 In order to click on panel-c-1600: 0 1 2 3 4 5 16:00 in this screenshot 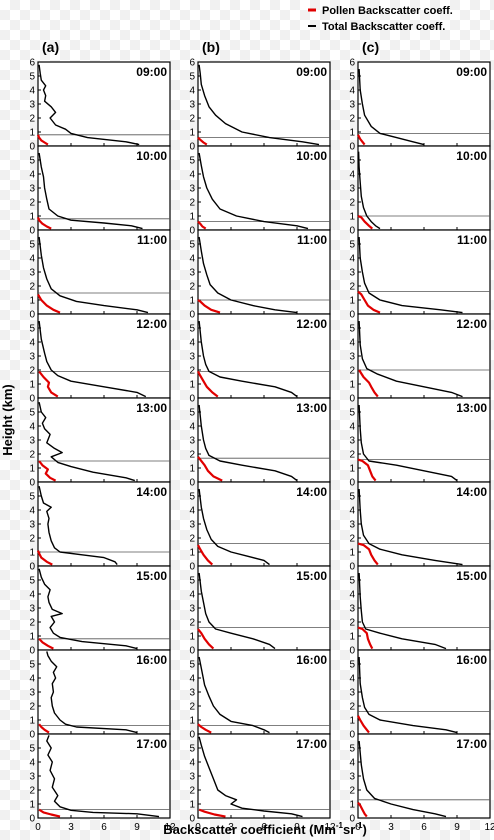, I will do `click(420, 695)`.